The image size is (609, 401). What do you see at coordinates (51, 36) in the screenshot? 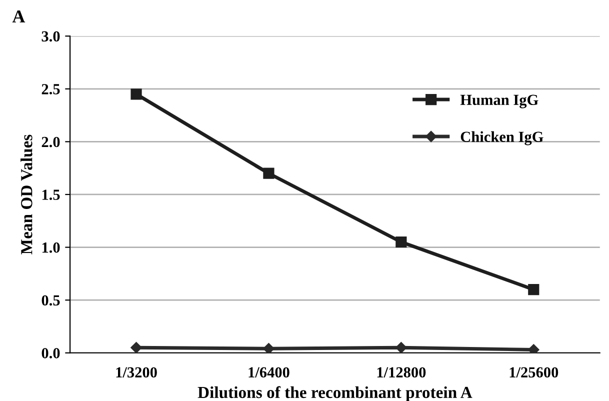
I see `y-tick-label: 3.0` at bounding box center [51, 36].